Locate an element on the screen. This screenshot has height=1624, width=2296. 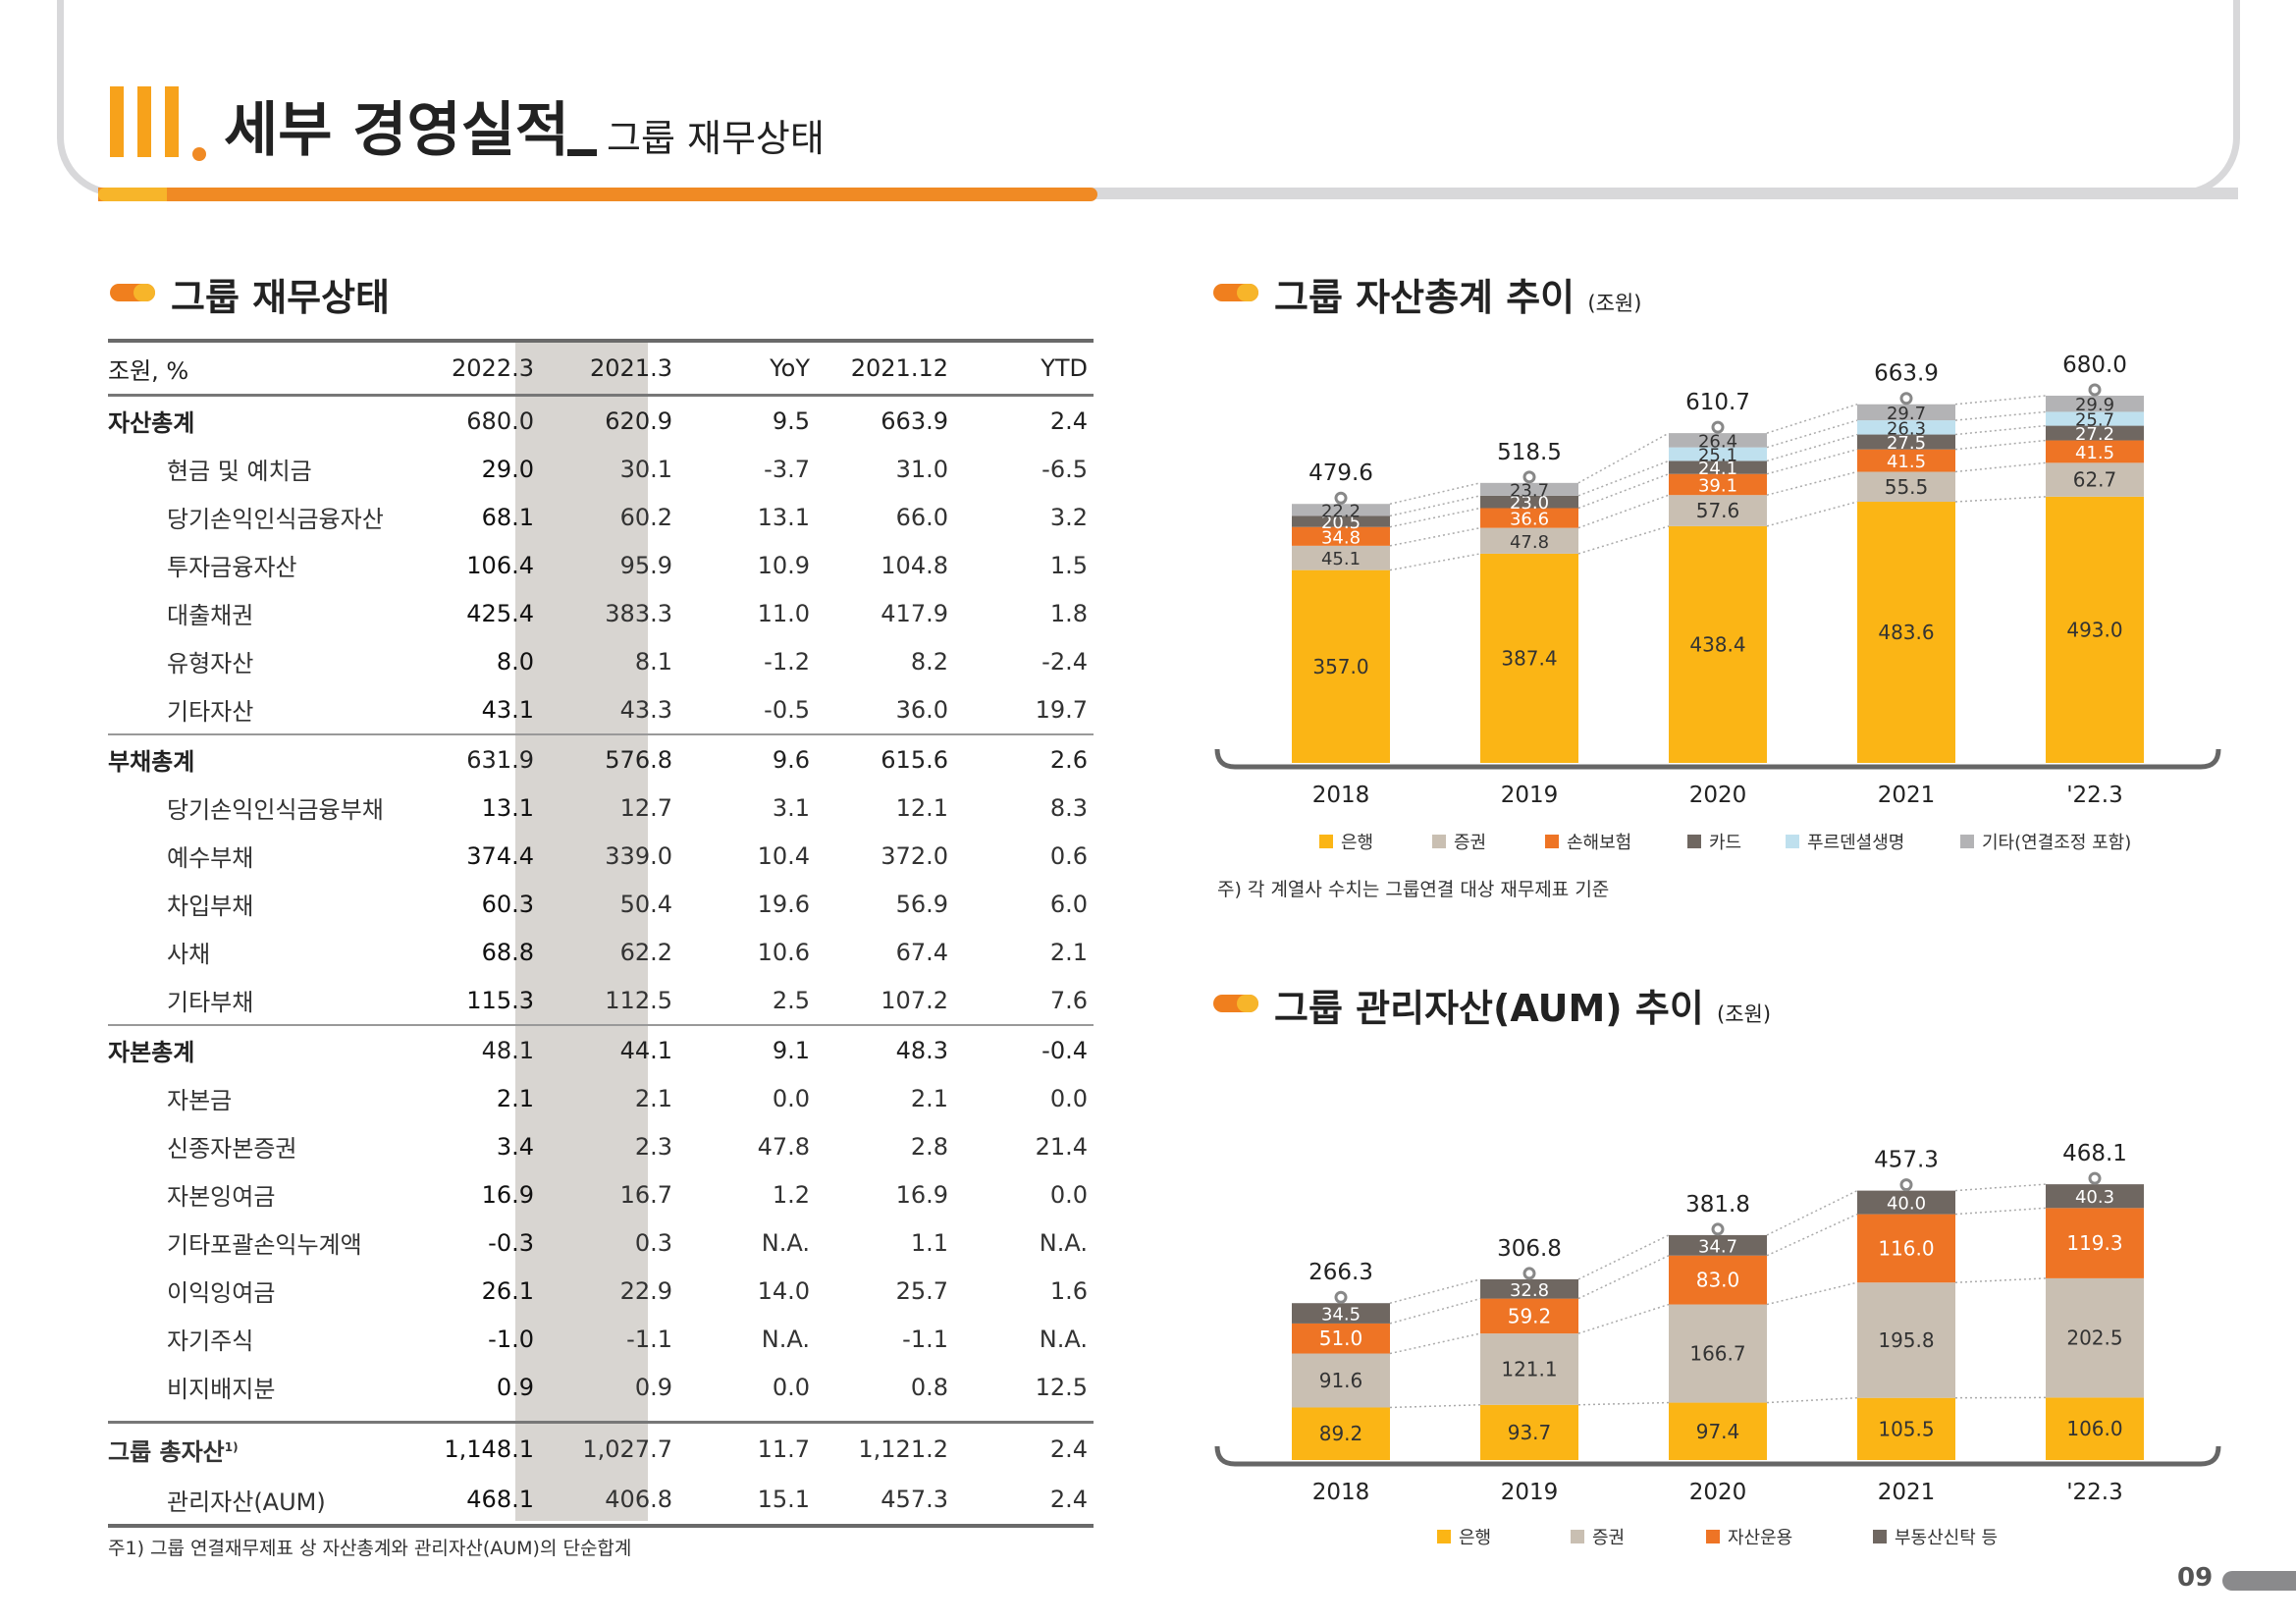
x-tick-label: '22.3 is located at coordinates (2094, 1492).